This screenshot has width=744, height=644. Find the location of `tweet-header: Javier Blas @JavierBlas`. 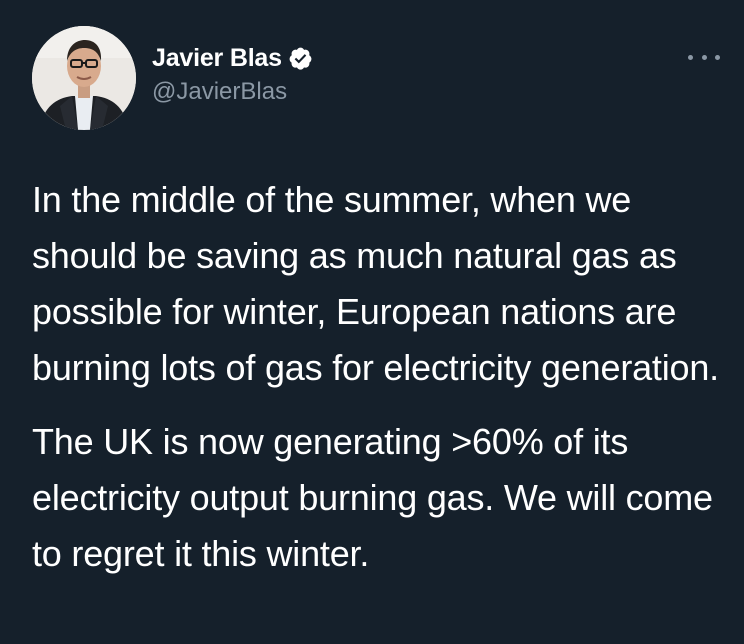

tweet-header: Javier Blas @JavierBlas is located at coordinates (377, 78).